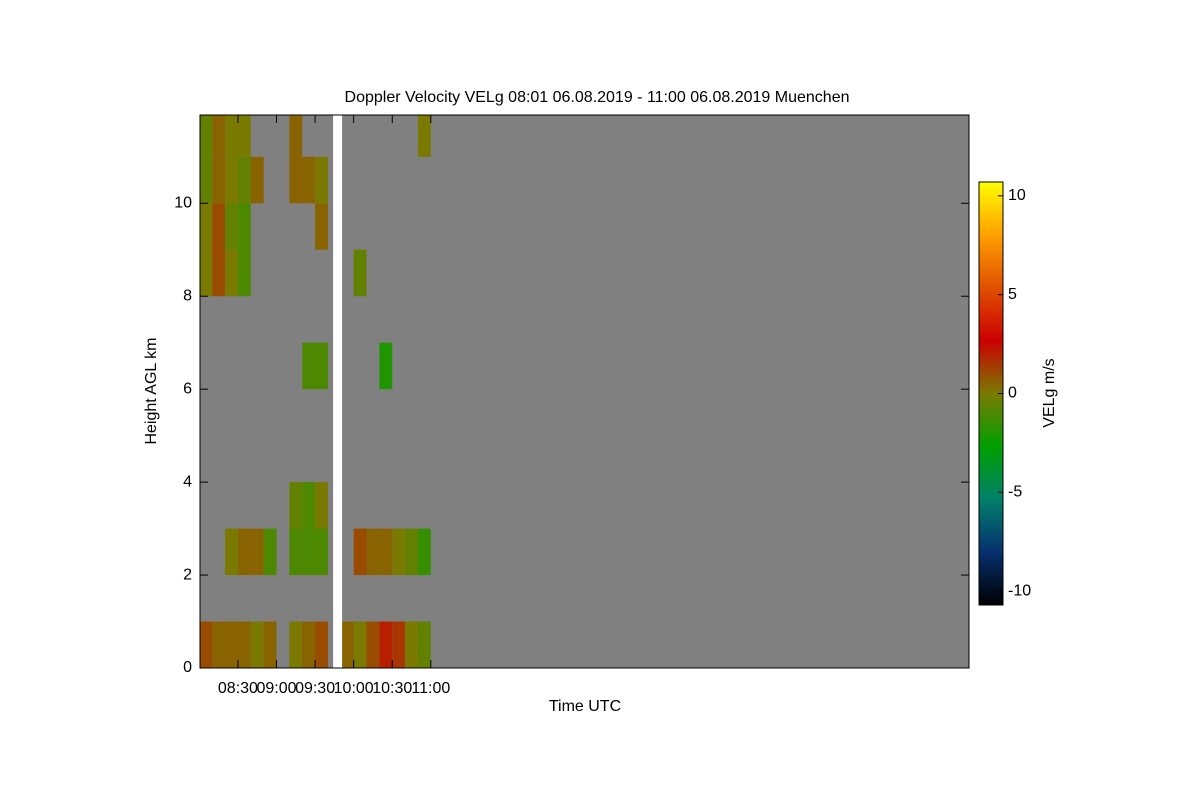 This screenshot has height=805, width=1200. What do you see at coordinates (1017, 195) in the screenshot?
I see `colorbar-tick-label: 10` at bounding box center [1017, 195].